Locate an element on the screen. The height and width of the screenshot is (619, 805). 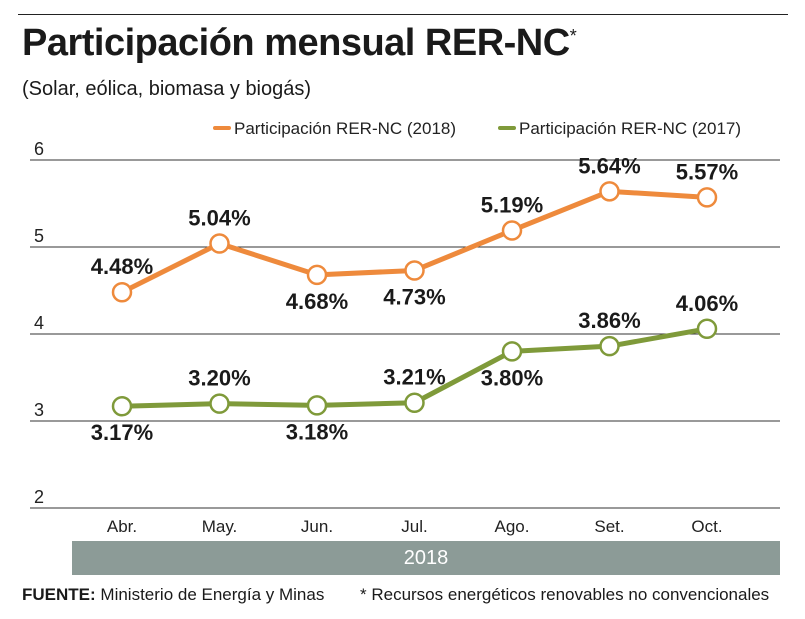
y-tick-label-5: 5 is located at coordinates (39, 236).